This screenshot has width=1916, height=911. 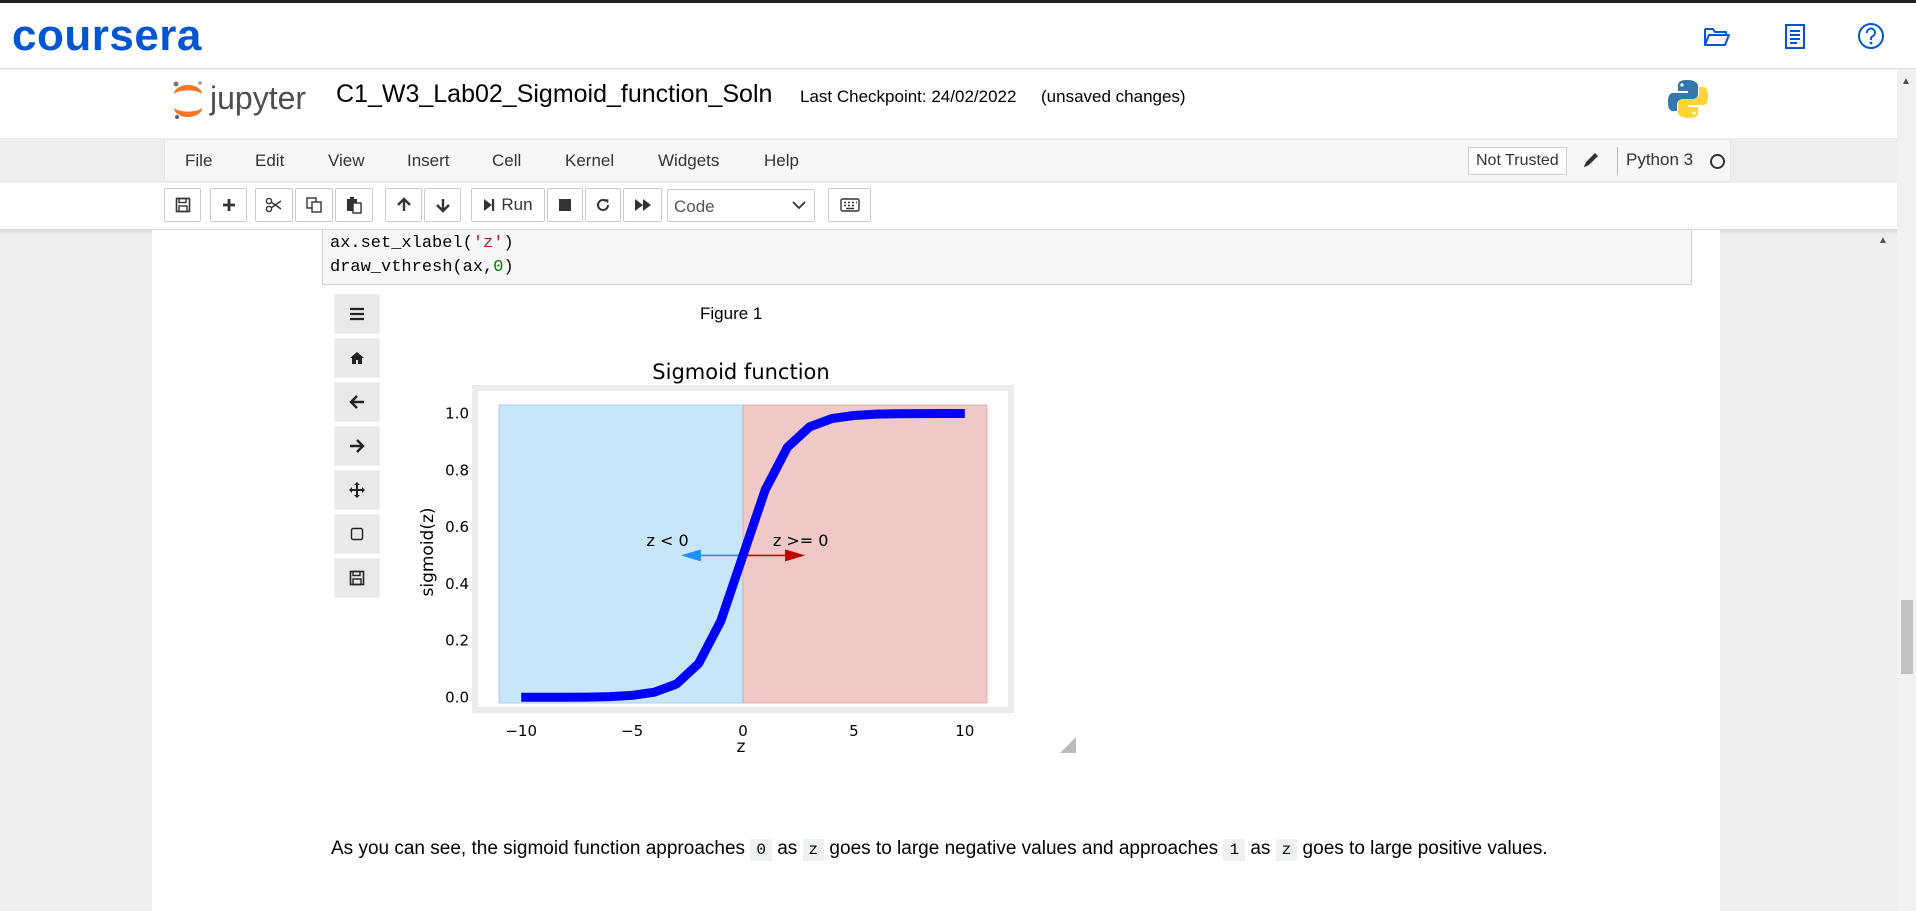 I want to click on cell-type-value: Code, so click(x=694, y=206).